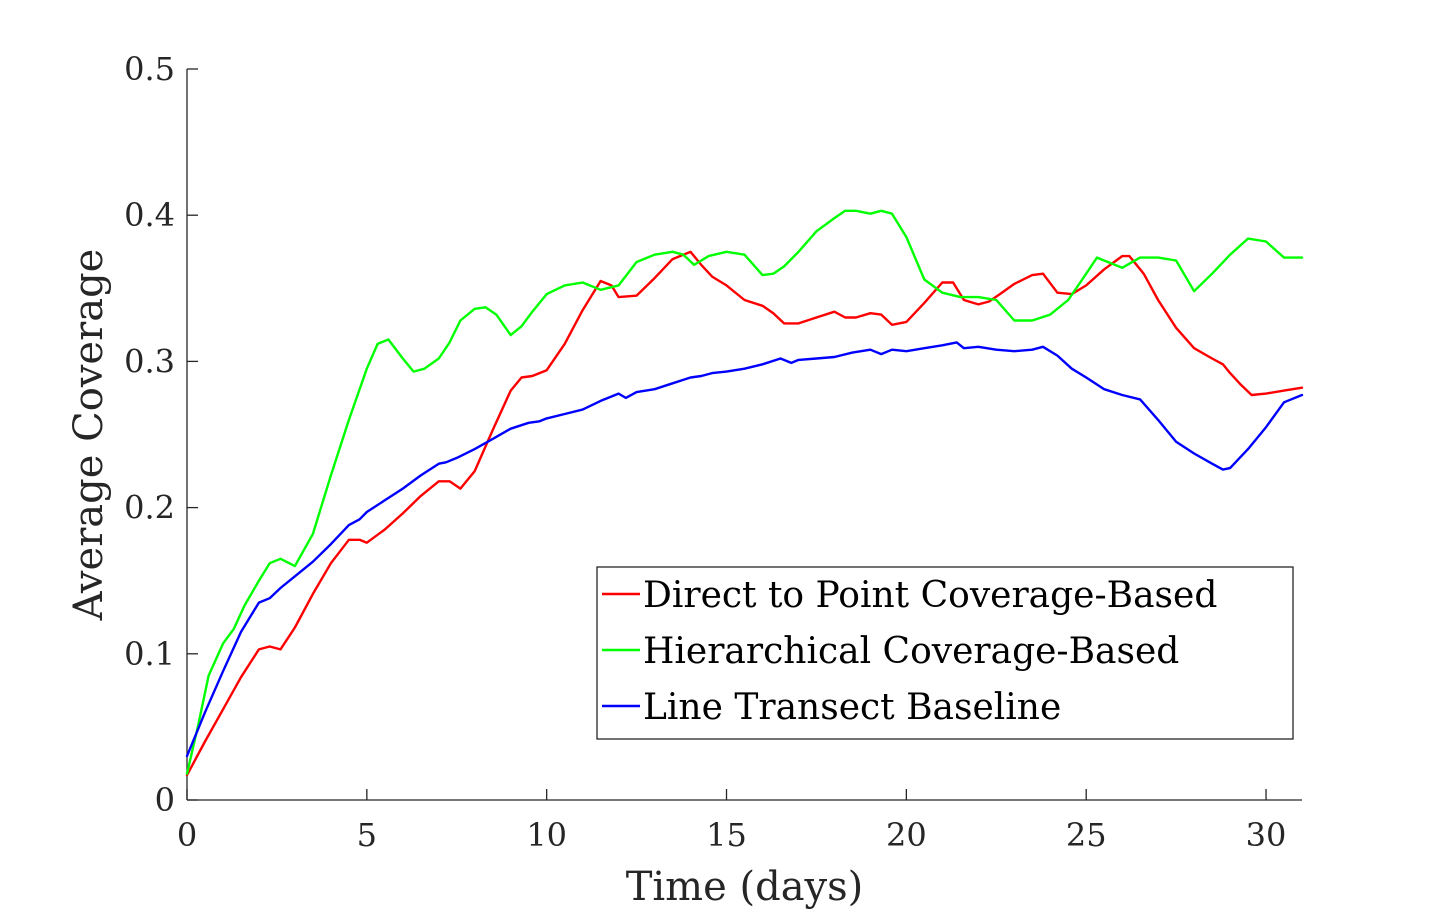 This screenshot has width=1440, height=918. I want to click on x-tick-label: 15, so click(726, 835).